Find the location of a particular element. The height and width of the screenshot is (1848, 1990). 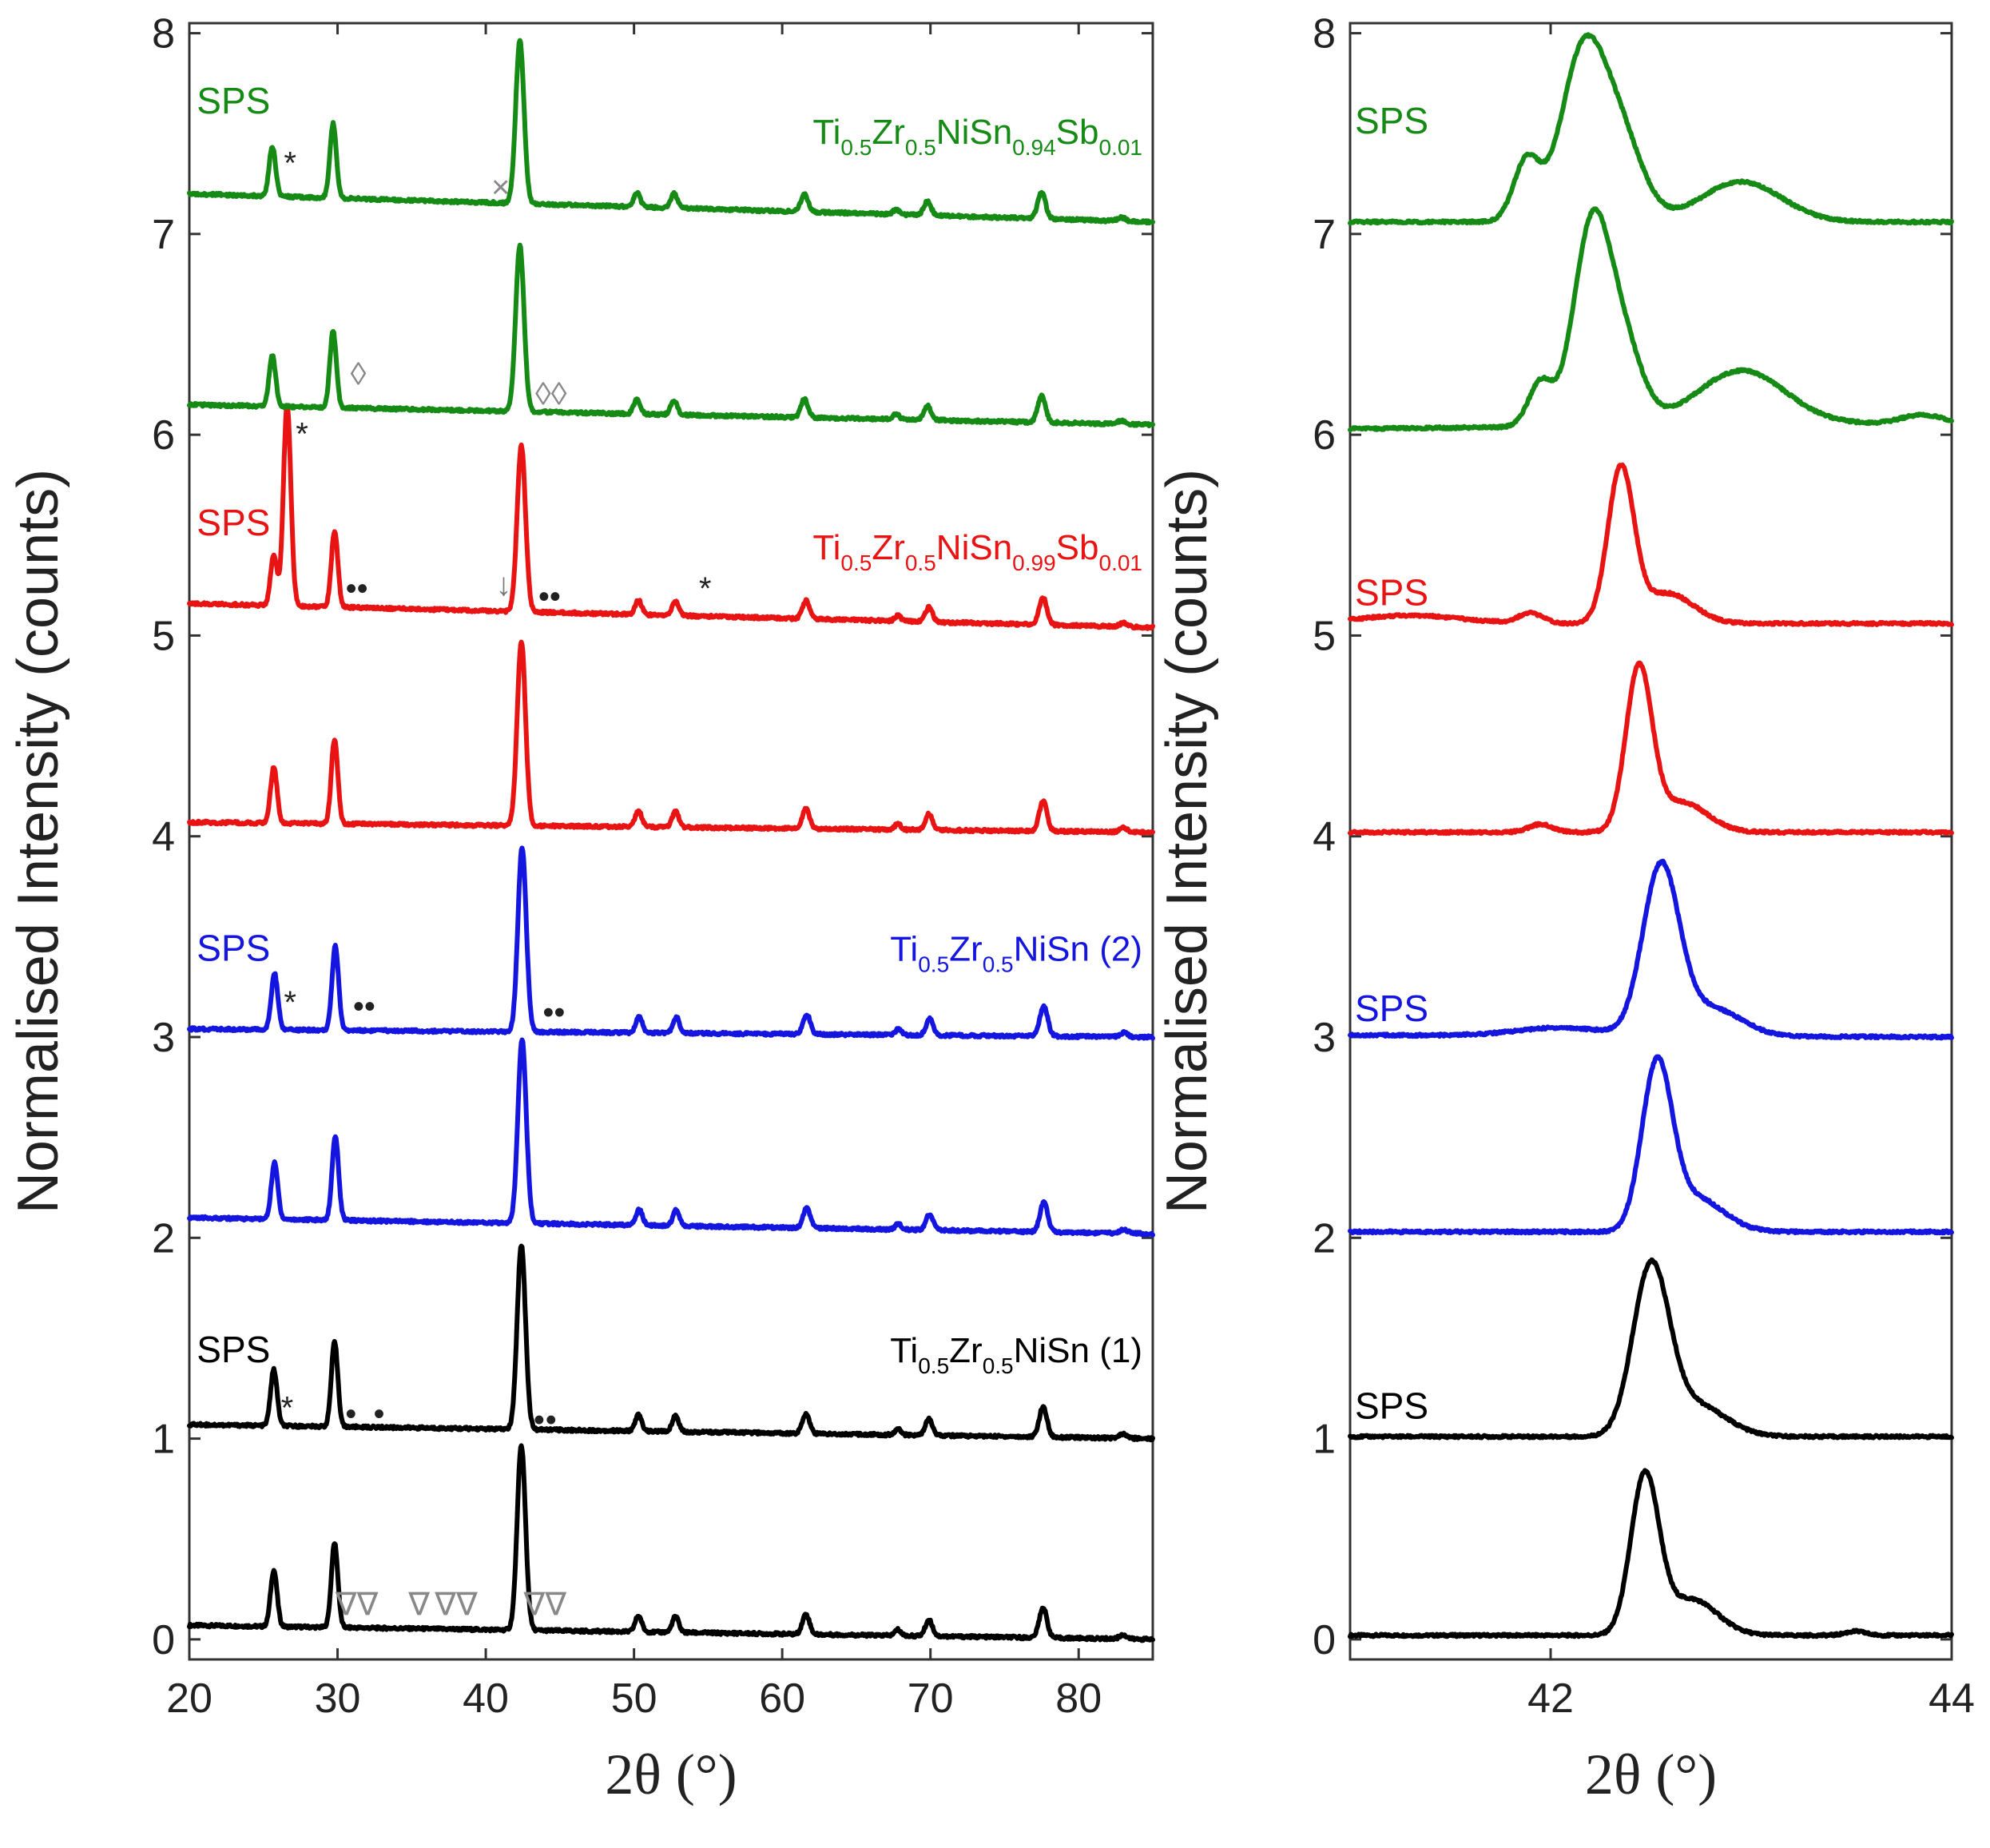

x-tick-label: 80 is located at coordinates (1078, 1699).